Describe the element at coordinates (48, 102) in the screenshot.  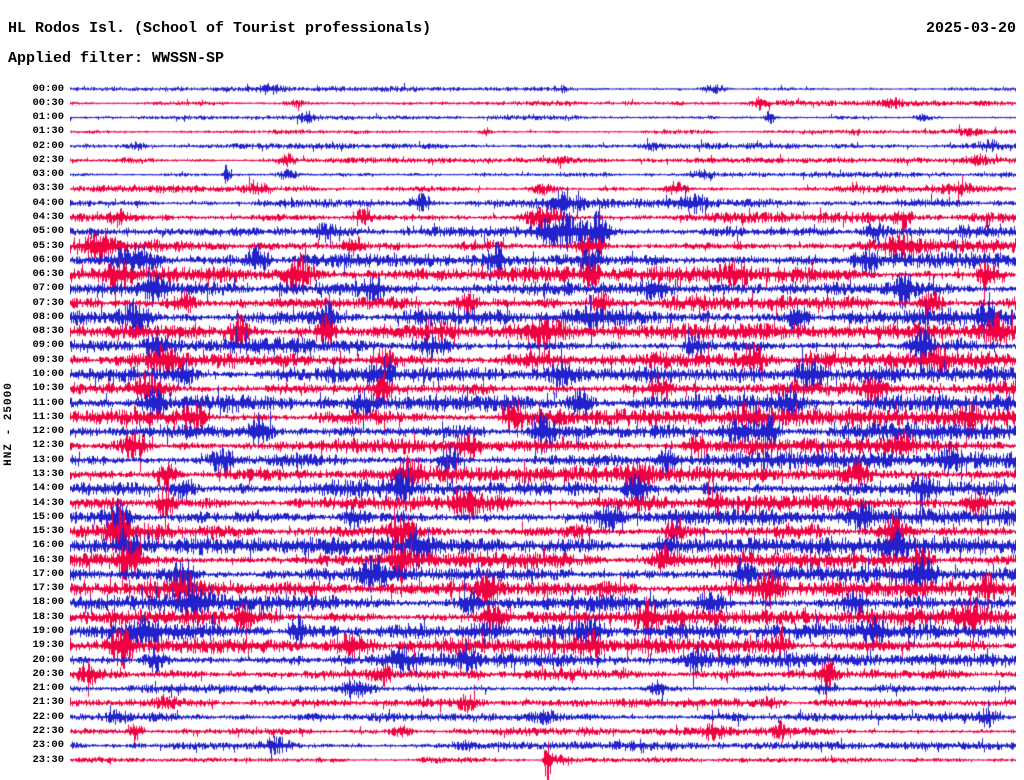
I see `time-label: 00:30` at that location.